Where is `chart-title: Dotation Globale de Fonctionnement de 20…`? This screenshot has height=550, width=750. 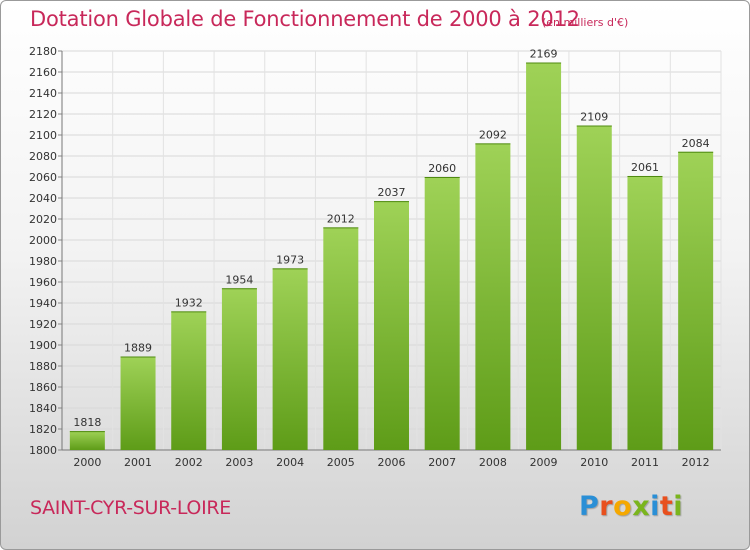 chart-title: Dotation Globale de Fonctionnement de 20… is located at coordinates (305, 19).